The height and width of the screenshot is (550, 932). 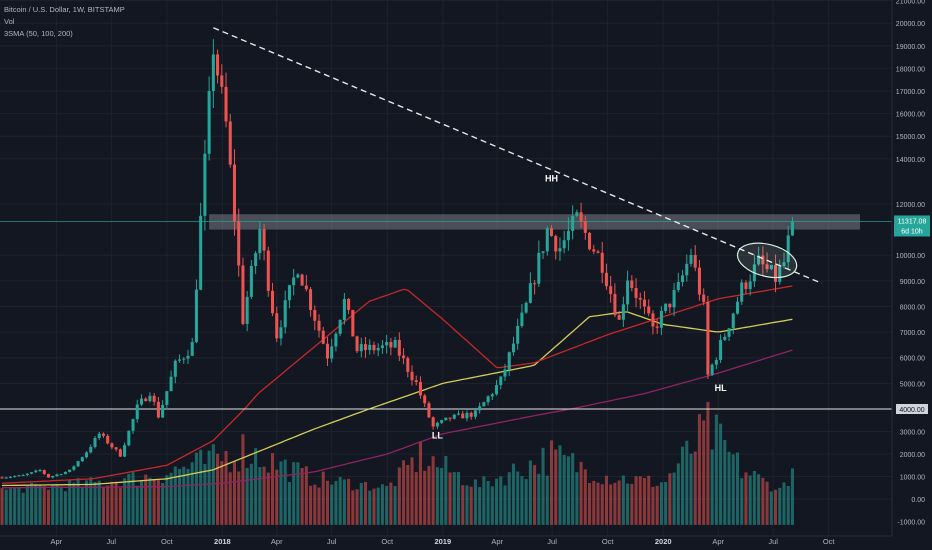 I want to click on price-tick-label: 2000.00, so click(x=912, y=455).